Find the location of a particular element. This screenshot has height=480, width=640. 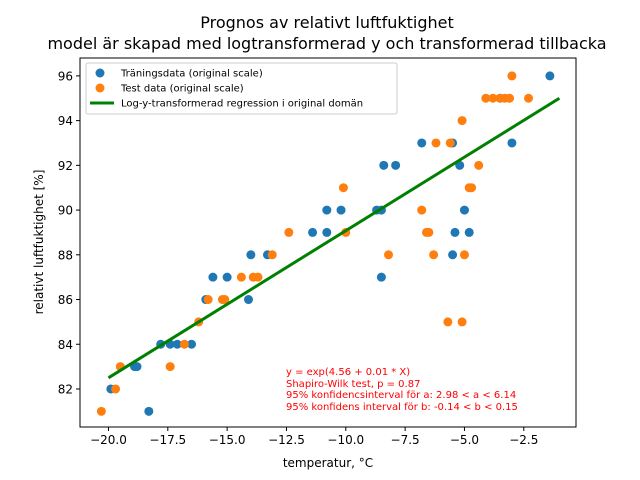

x-tick-label: −20.0 is located at coordinates (108, 440).